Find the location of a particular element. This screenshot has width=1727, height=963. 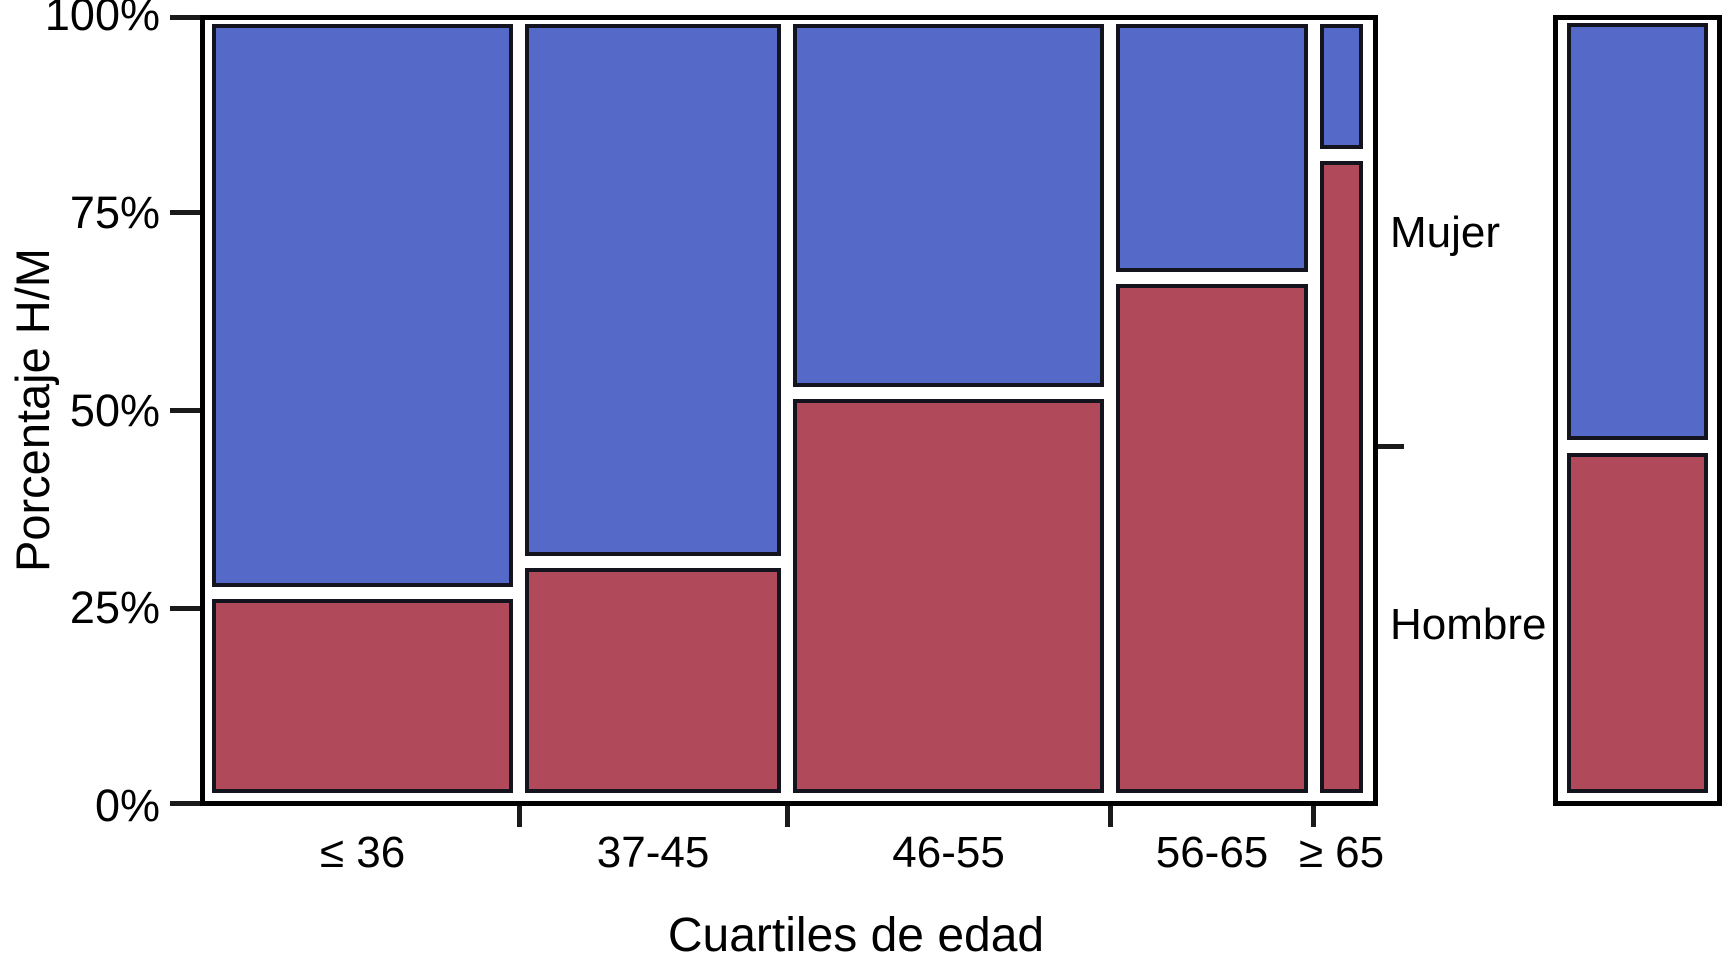

total-bar-frame is located at coordinates (1637, 410).